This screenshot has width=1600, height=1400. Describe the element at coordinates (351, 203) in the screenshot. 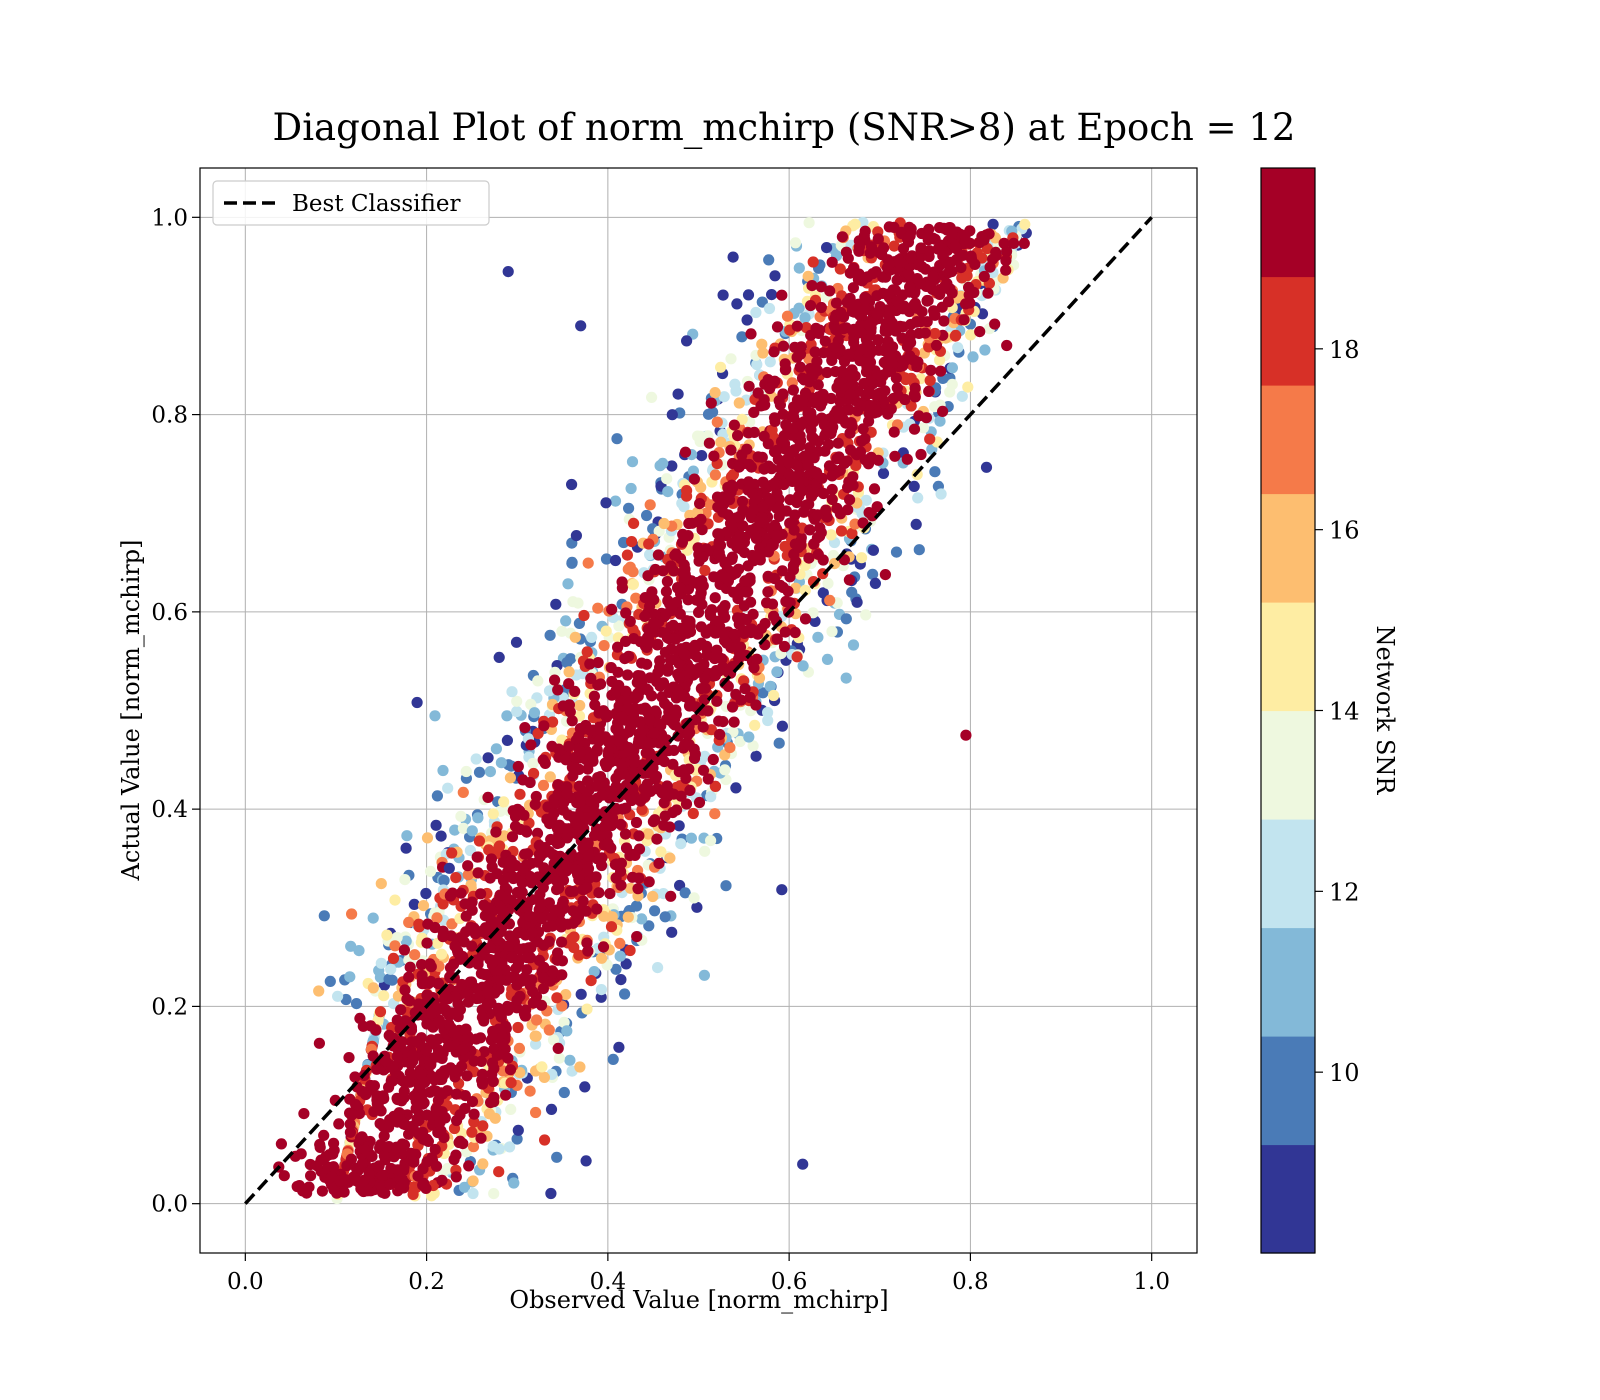

I see `legend: Best Classifier` at that location.